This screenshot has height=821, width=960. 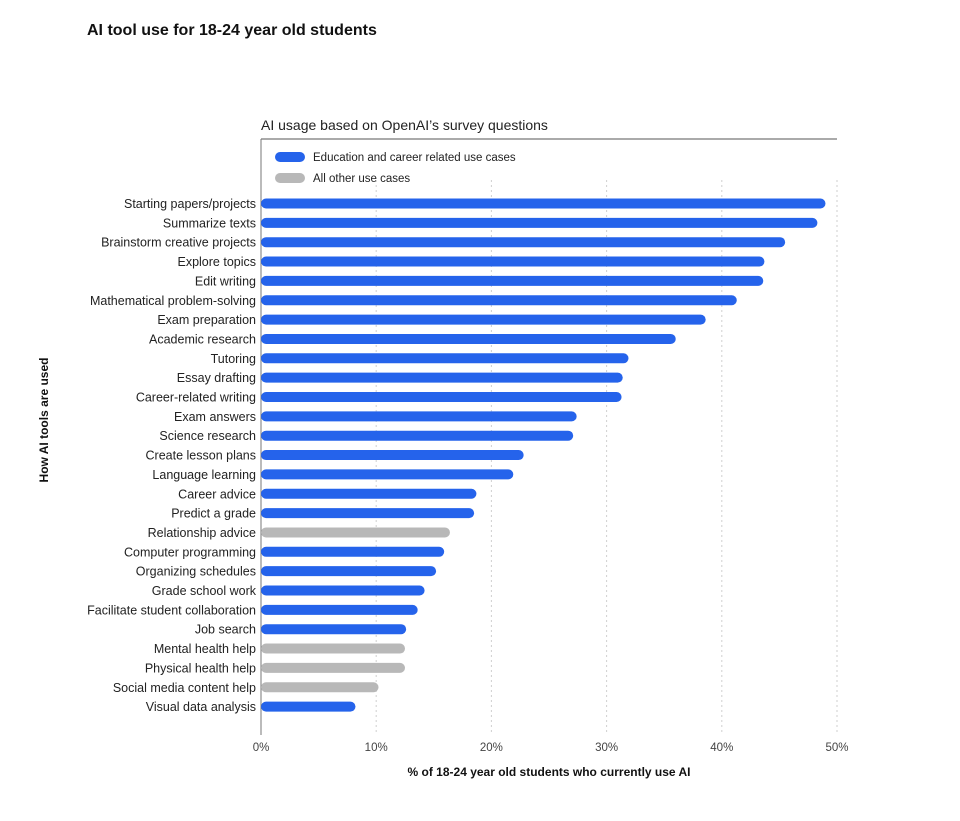 I want to click on category-label-2: Summarize texts, so click(x=209, y=223).